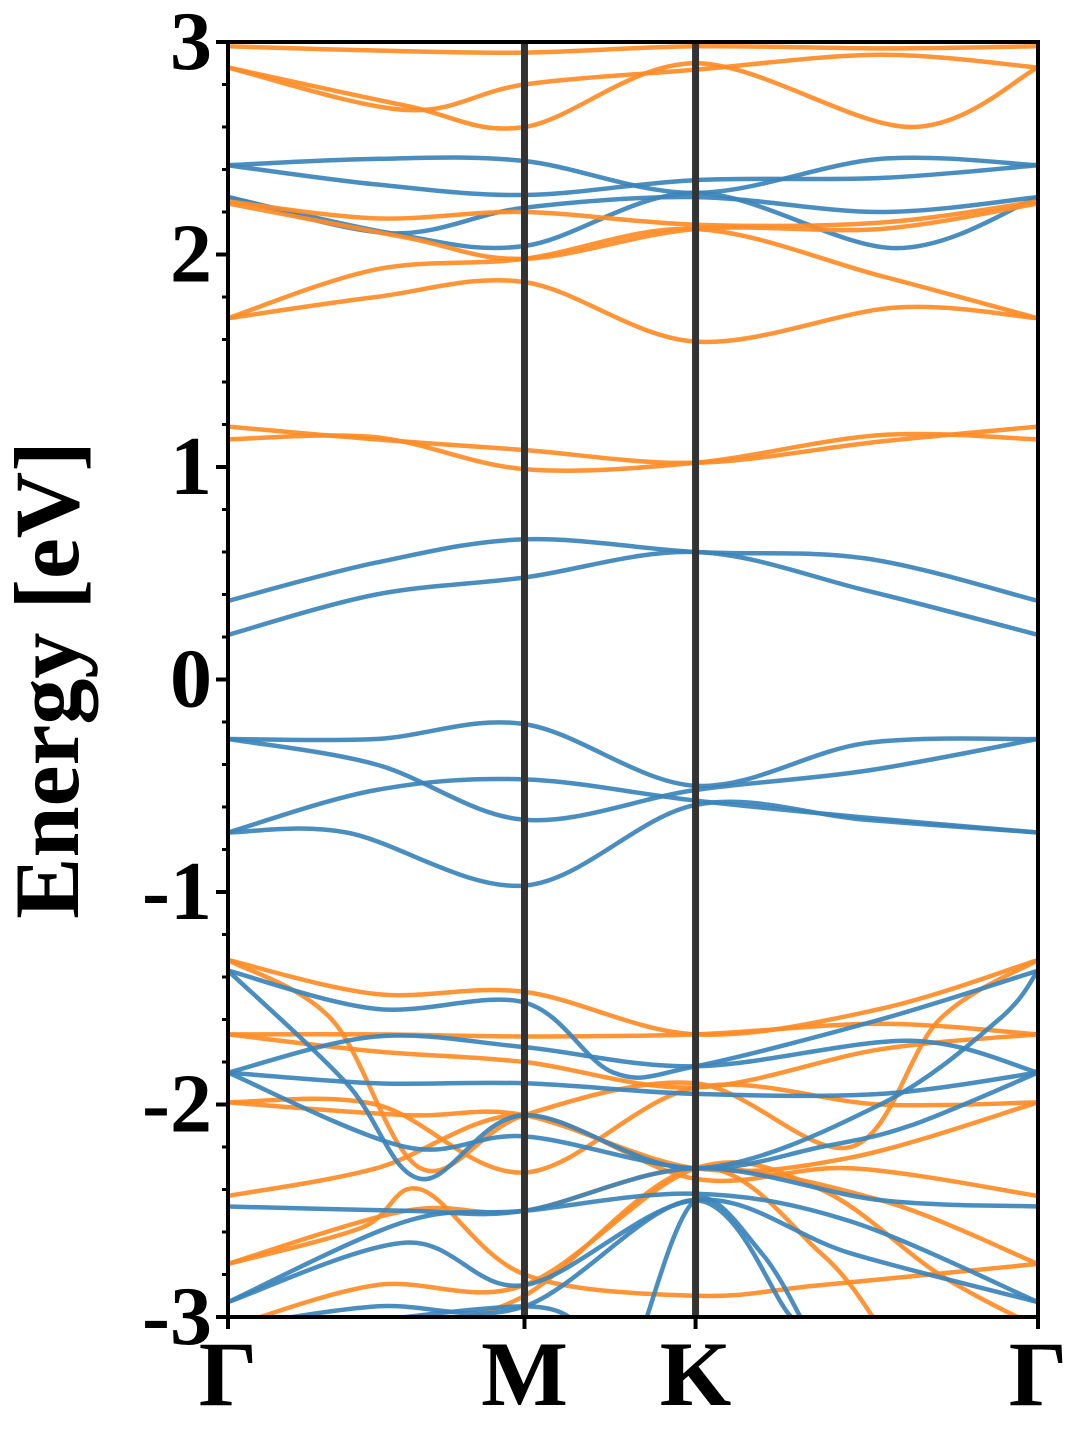 The image size is (1080, 1440). I want to click on y-axis-title: Energy [eV], so click(49, 680).